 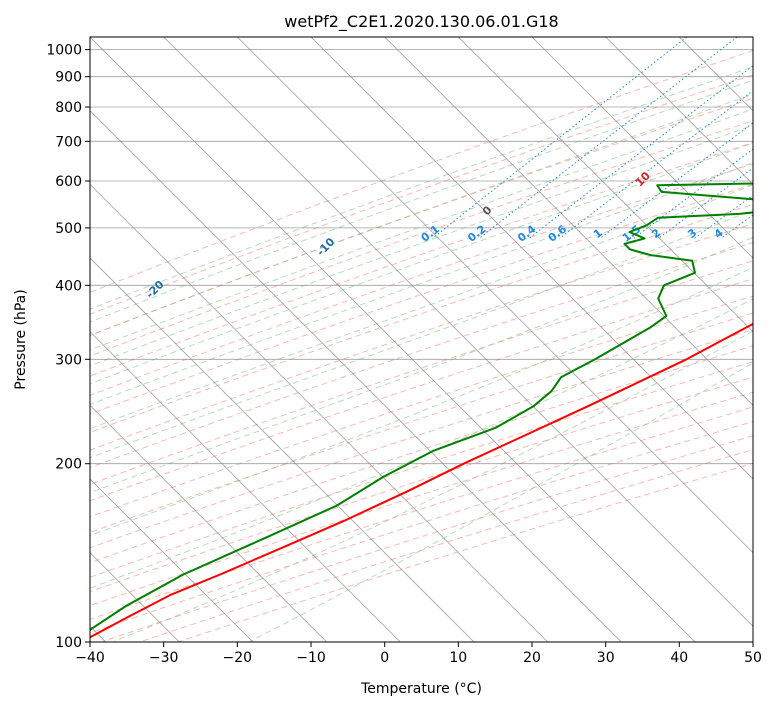 What do you see at coordinates (90, 658) in the screenshot?
I see `x-tick-label: −40` at bounding box center [90, 658].